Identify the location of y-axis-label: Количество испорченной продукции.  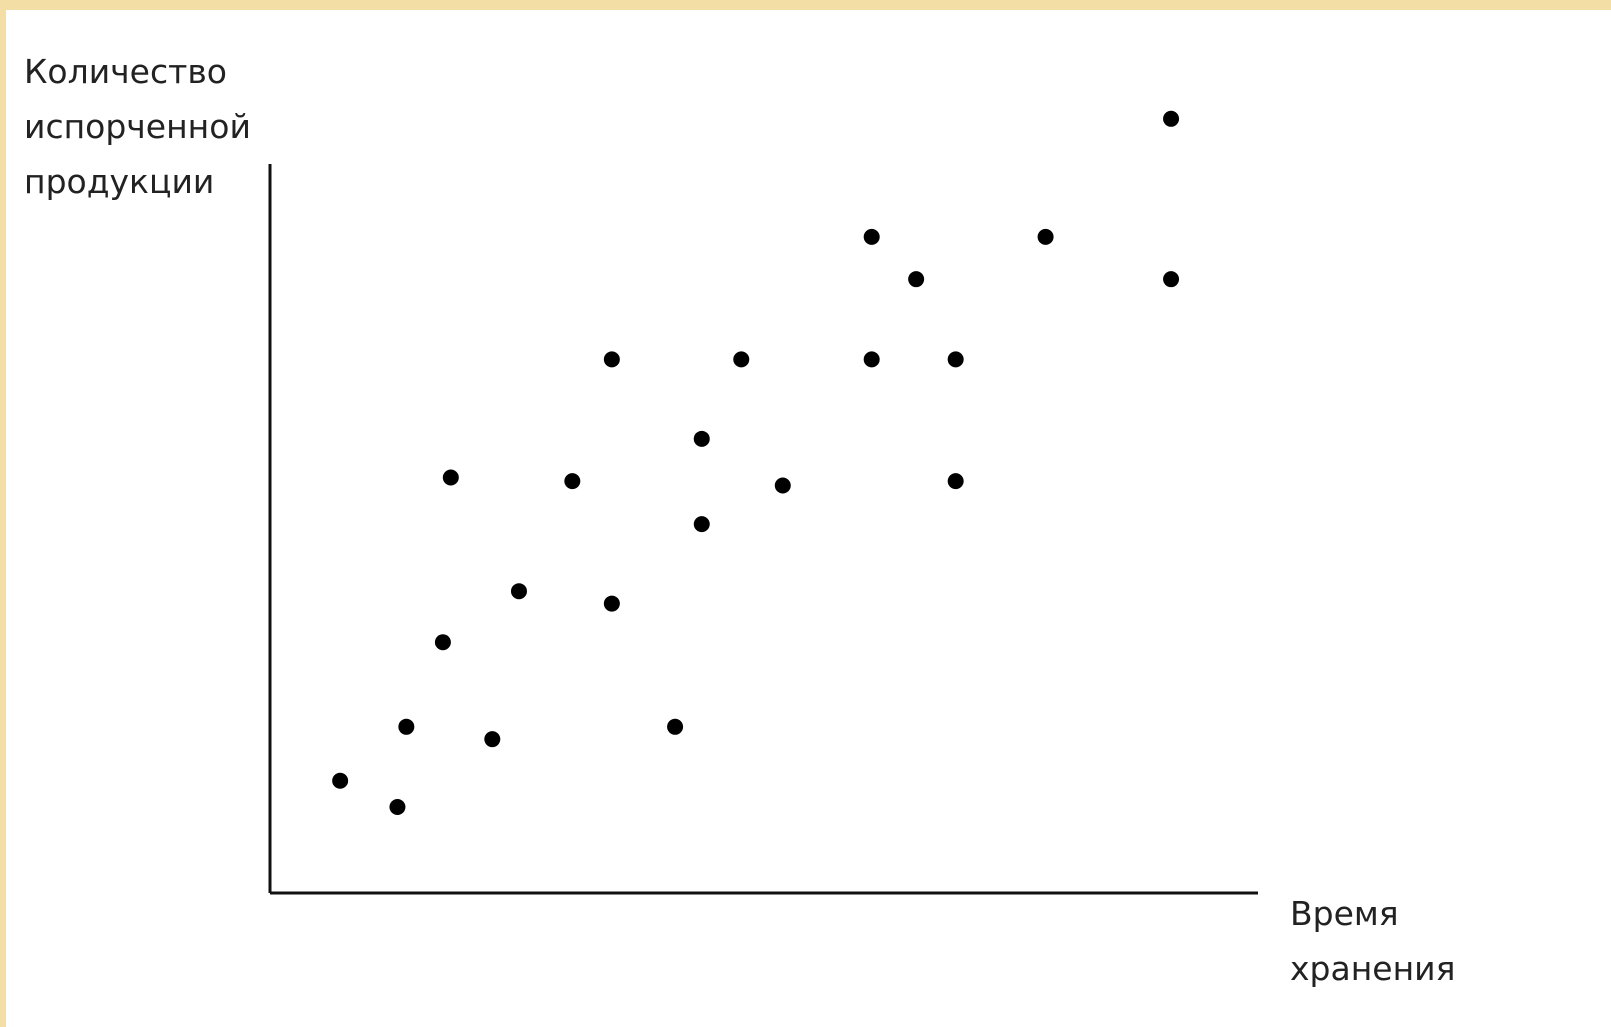
(137, 126).